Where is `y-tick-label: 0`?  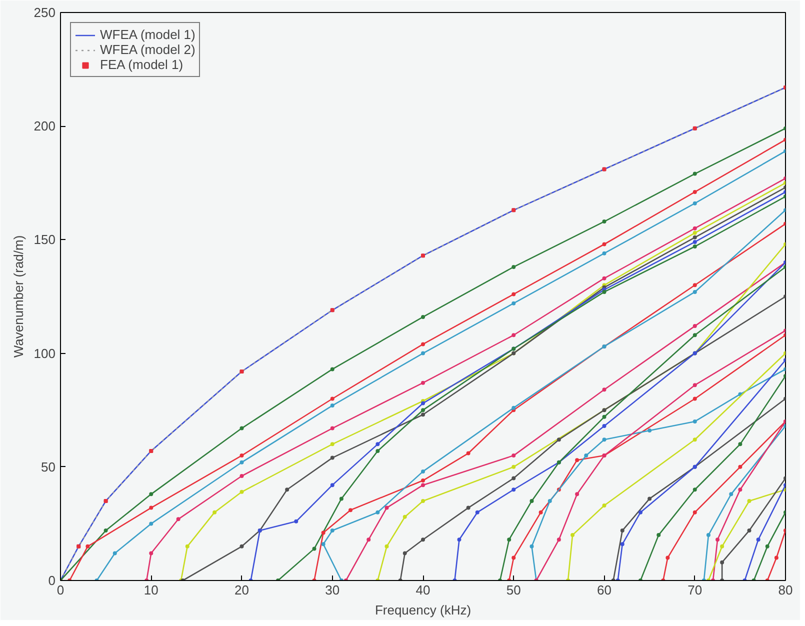 y-tick-label: 0 is located at coordinates (52, 580).